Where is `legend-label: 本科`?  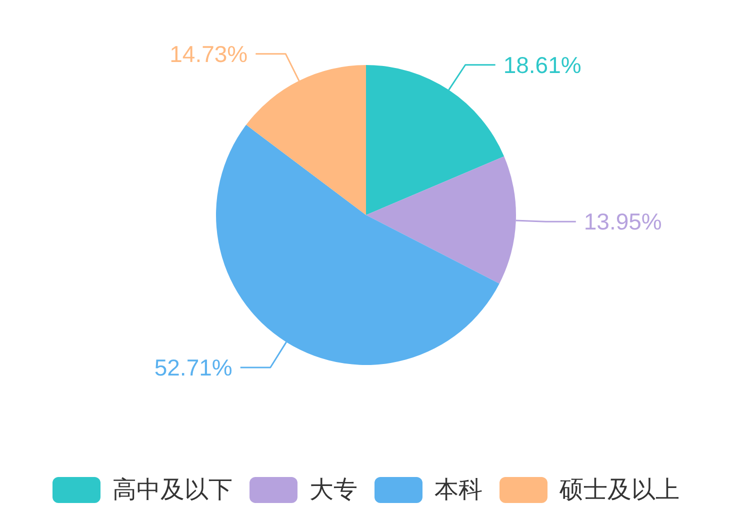 legend-label: 本科 is located at coordinates (458, 490).